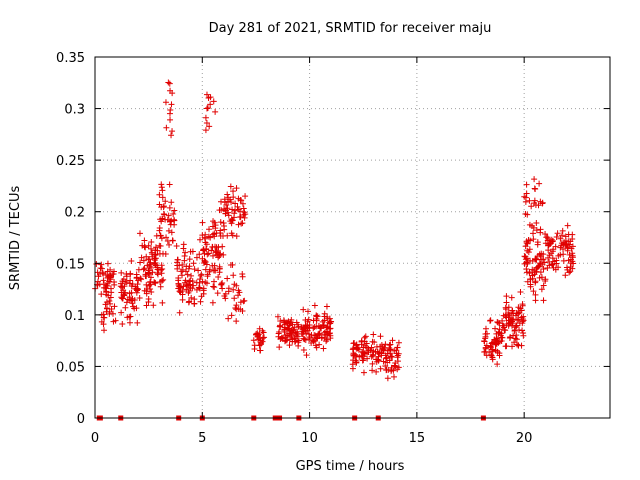 This screenshot has width=640, height=480. What do you see at coordinates (524, 438) in the screenshot?
I see `x-tick-label: 20` at bounding box center [524, 438].